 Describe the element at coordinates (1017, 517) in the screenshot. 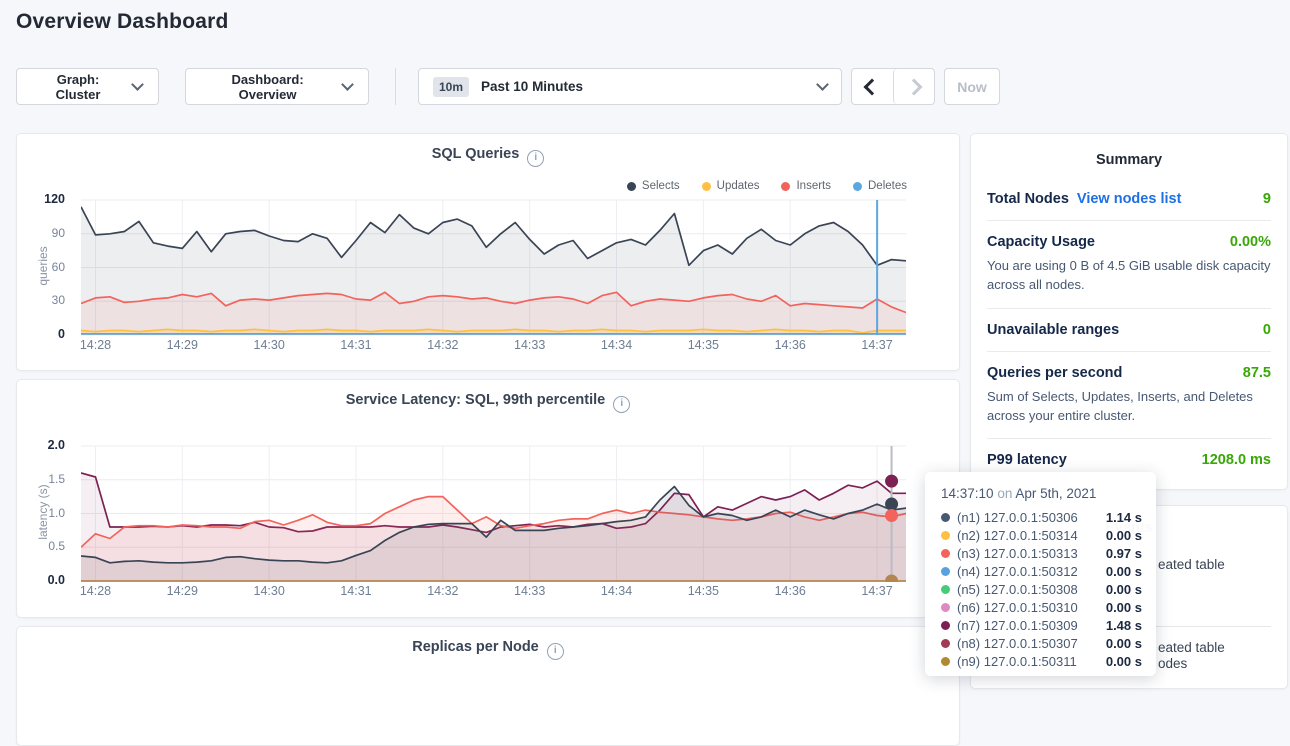

I see `tooltip-node-label: (n1) 127.0.0.1:50306` at that location.